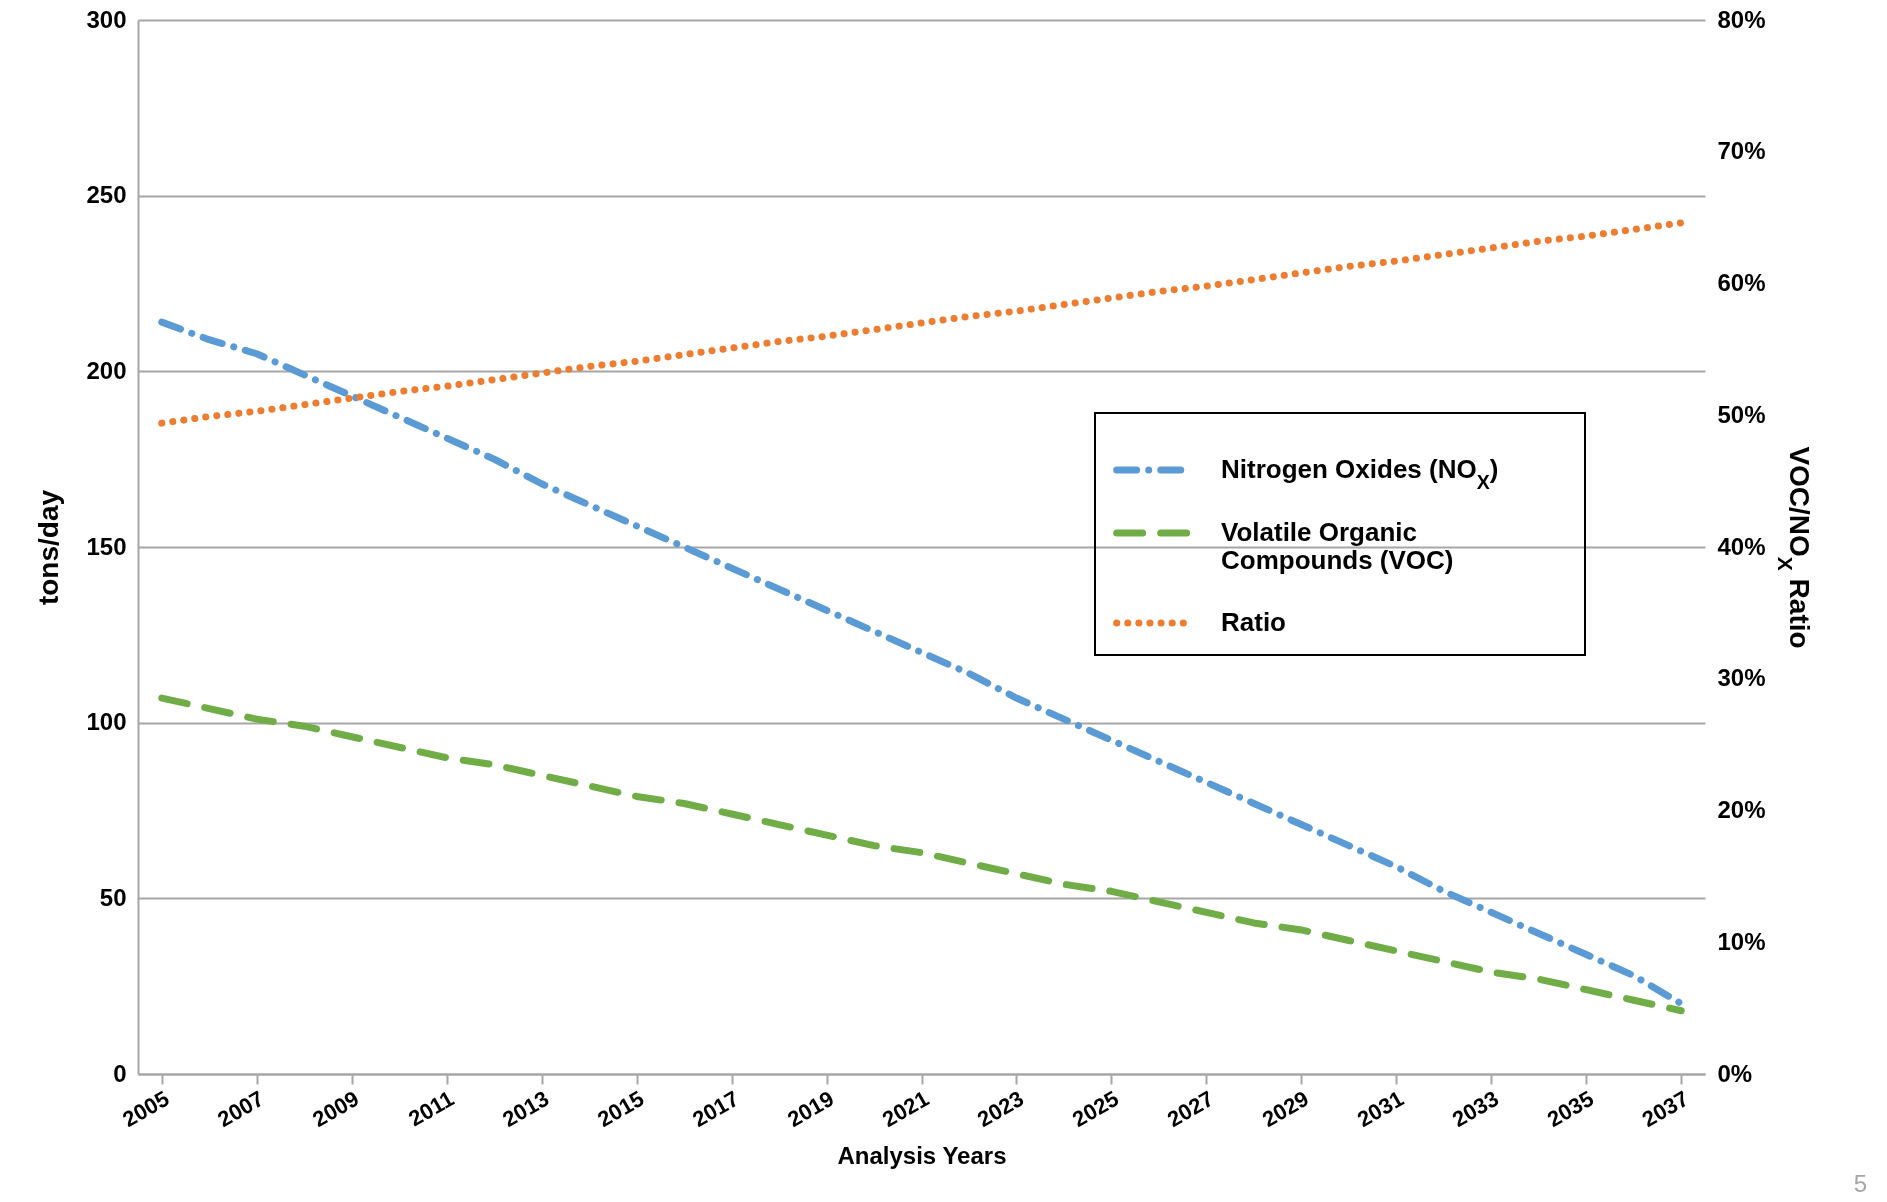 The height and width of the screenshot is (1202, 1887). Describe the element at coordinates (1095, 1109) in the screenshot. I see `x-tick-label: 2025` at that location.